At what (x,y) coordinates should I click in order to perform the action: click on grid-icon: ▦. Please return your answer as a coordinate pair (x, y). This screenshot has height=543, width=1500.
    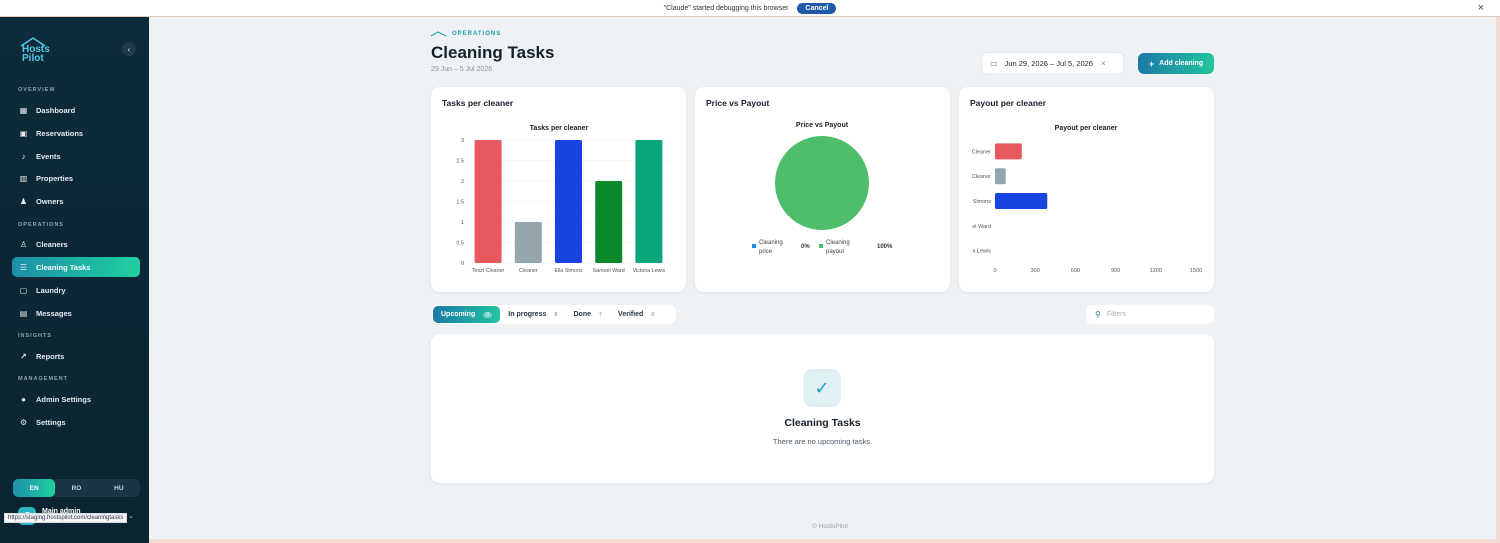
    Looking at the image, I should click on (23, 110).